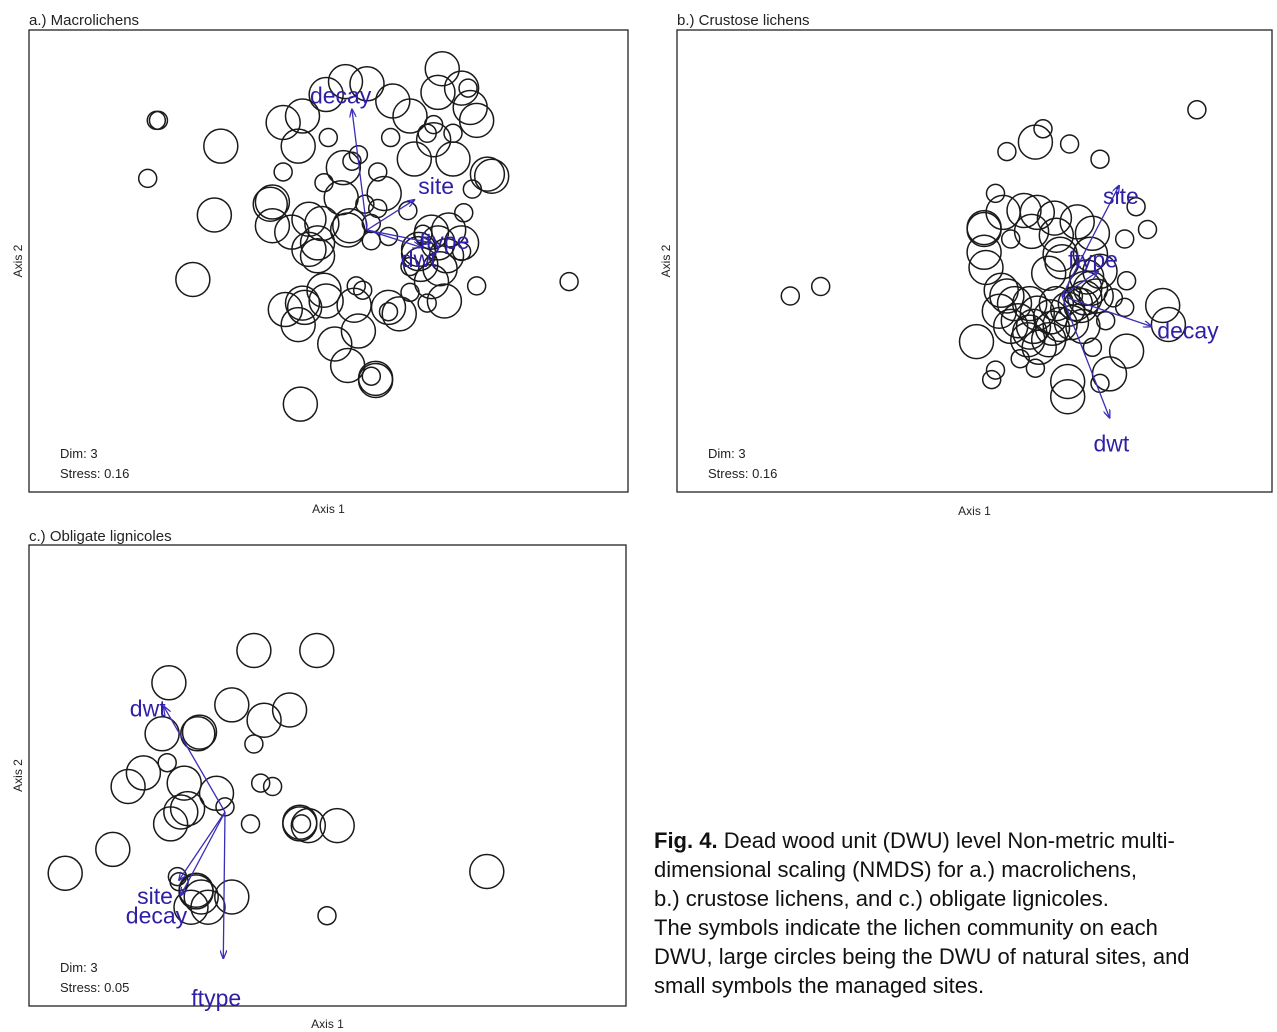 The width and height of the screenshot is (1277, 1032). What do you see at coordinates (94, 473) in the screenshot?
I see `stats-annotation: Stress: 0.16` at bounding box center [94, 473].